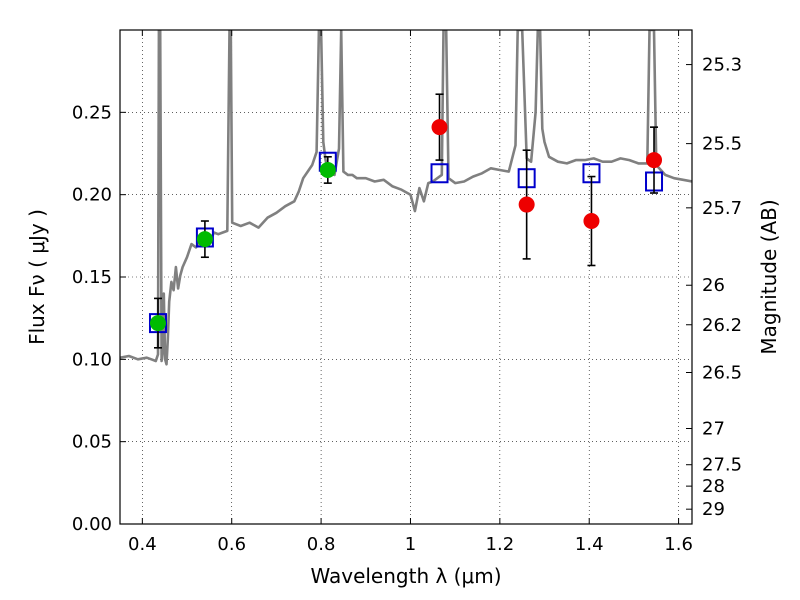 The width and height of the screenshot is (800, 600). What do you see at coordinates (321, 544) in the screenshot?
I see `x-tick-label: 0.8` at bounding box center [321, 544].